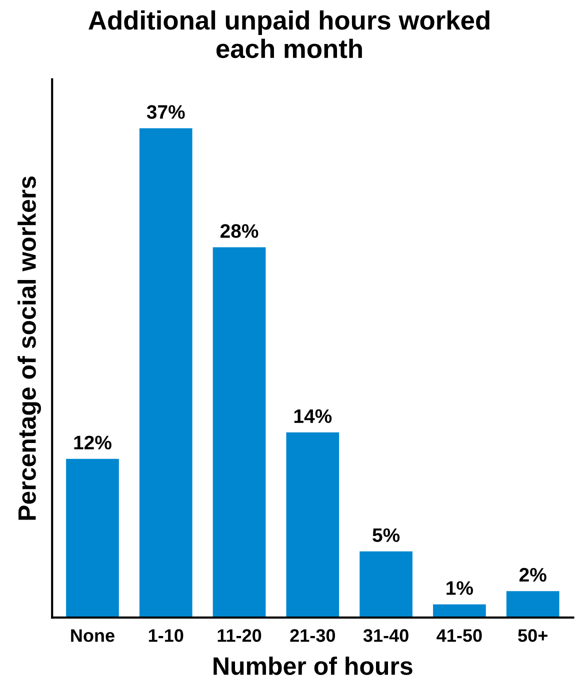 The width and height of the screenshot is (579, 690). I want to click on chart-title: Additional unpaid hours worked each month, so click(289, 34).